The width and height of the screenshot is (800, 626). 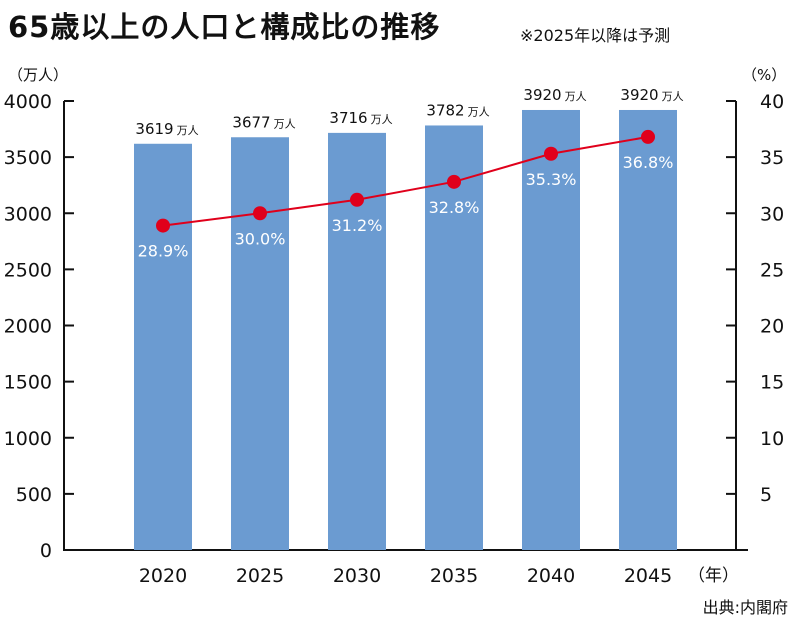 I want to click on right-tick-label: 10, so click(x=772, y=439).